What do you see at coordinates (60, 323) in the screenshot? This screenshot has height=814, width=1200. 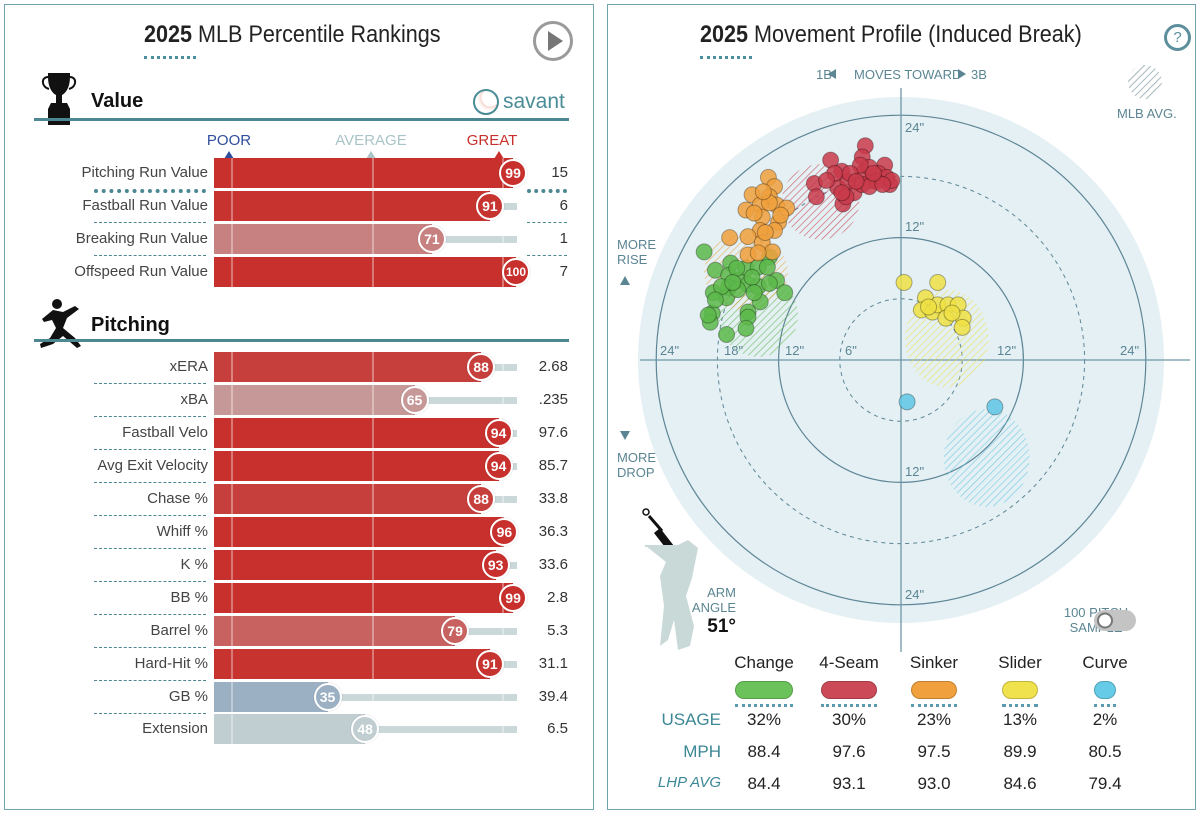 I see `pitcher-icon` at bounding box center [60, 323].